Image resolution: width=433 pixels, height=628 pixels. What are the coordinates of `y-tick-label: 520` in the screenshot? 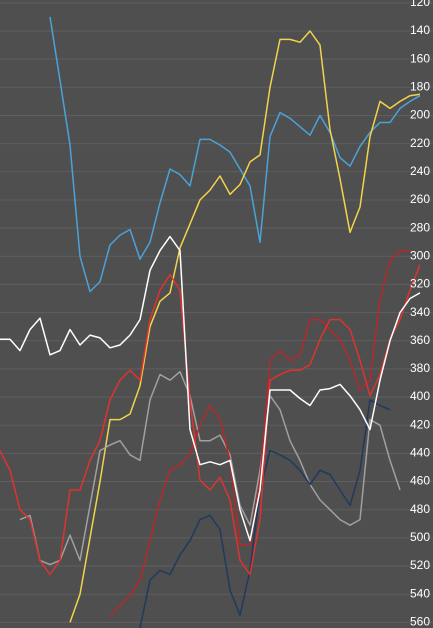 It's located at (420, 565).